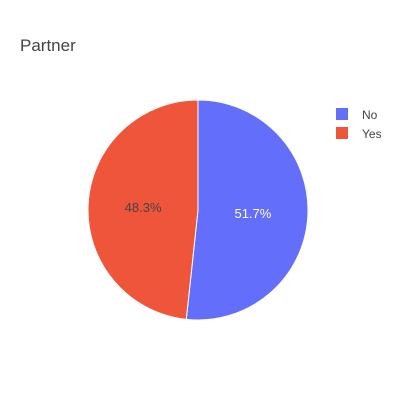 Image resolution: width=400 pixels, height=405 pixels. What do you see at coordinates (359, 134) in the screenshot?
I see `legend-item-yes: Yes` at bounding box center [359, 134].